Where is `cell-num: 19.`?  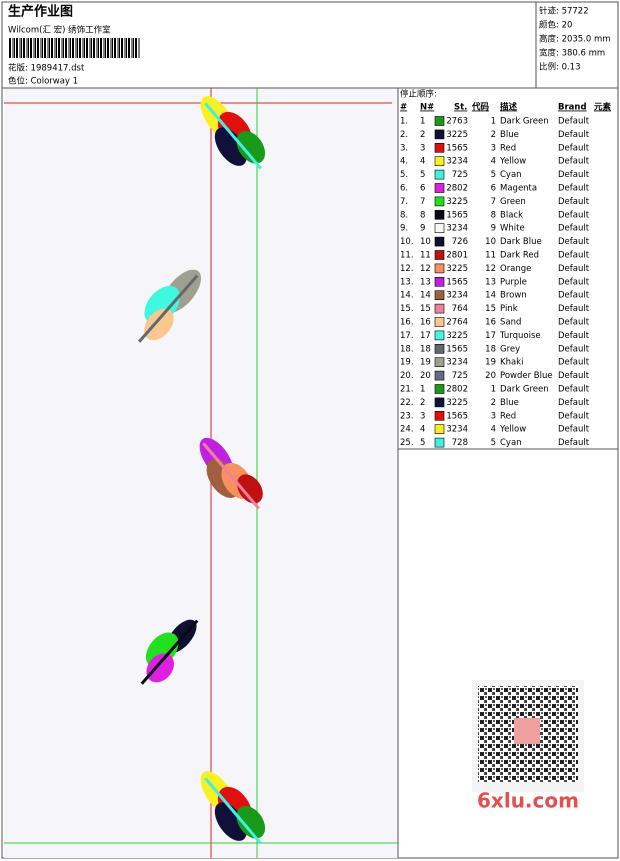 cell-num: 19. is located at coordinates (407, 363).